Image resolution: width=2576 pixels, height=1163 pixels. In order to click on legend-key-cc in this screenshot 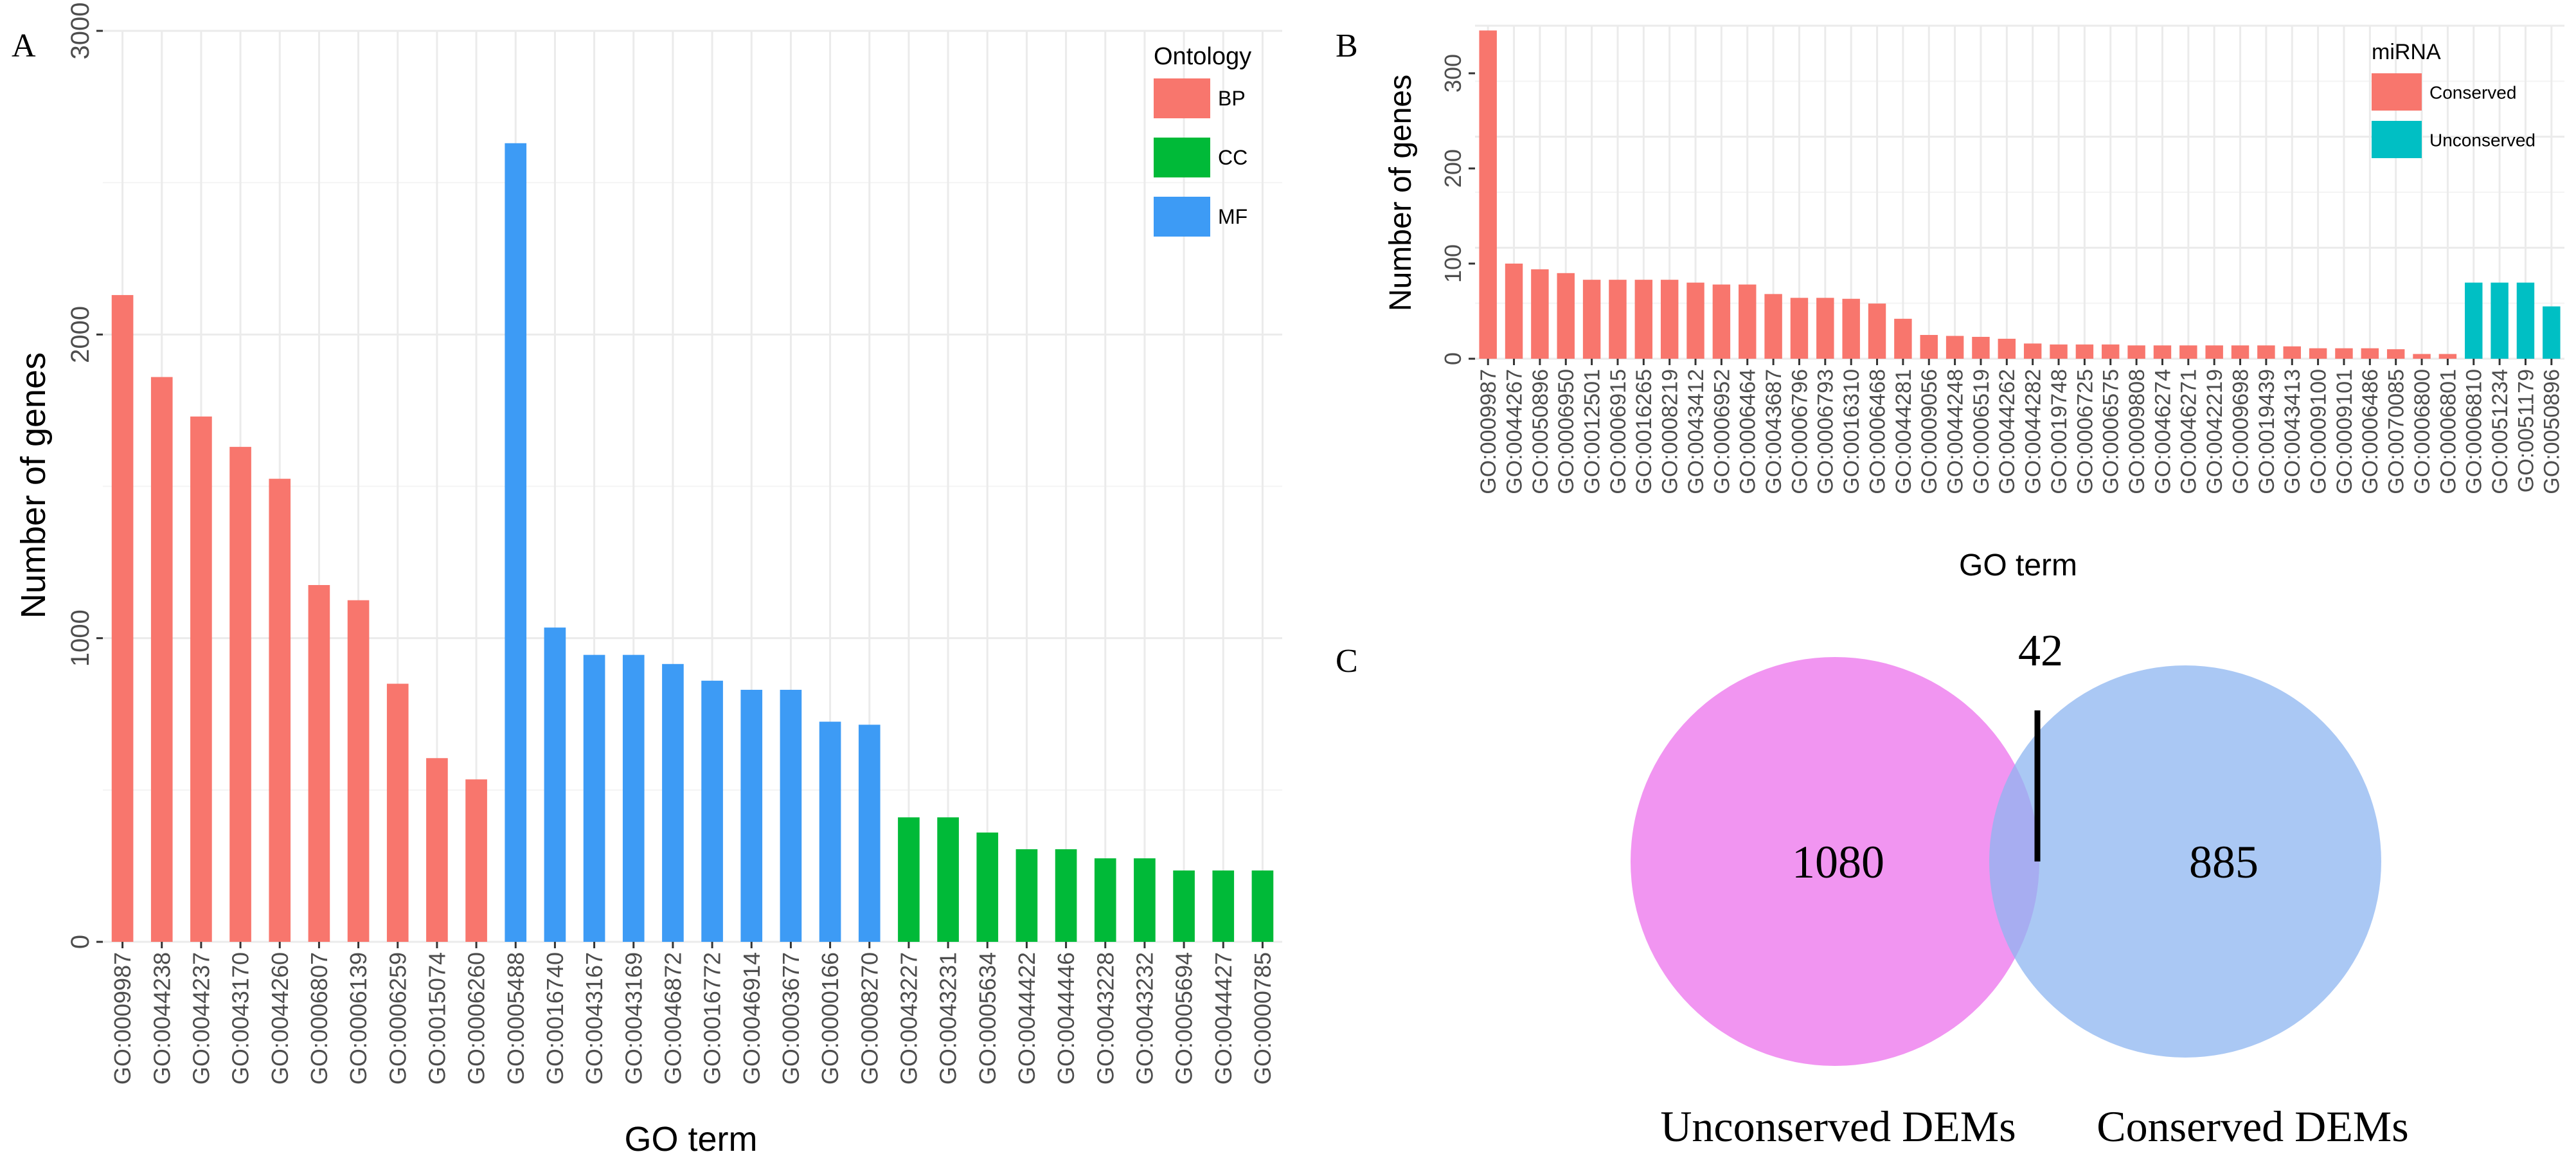, I will do `click(1182, 157)`.